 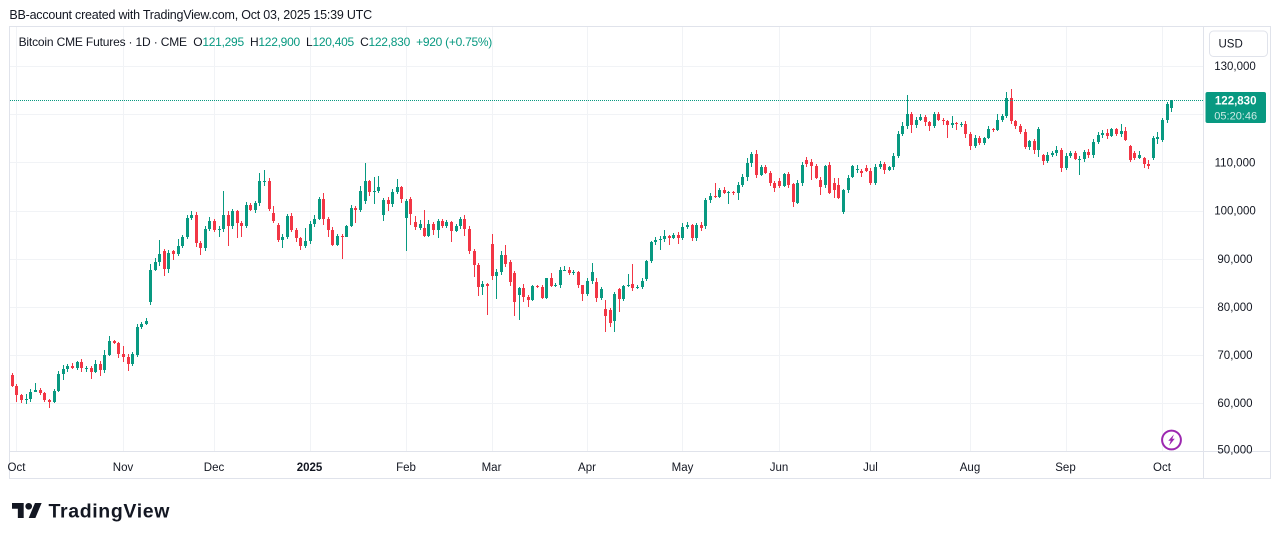 What do you see at coordinates (1234, 356) in the screenshot?
I see `svg-text: 70,000` at bounding box center [1234, 356].